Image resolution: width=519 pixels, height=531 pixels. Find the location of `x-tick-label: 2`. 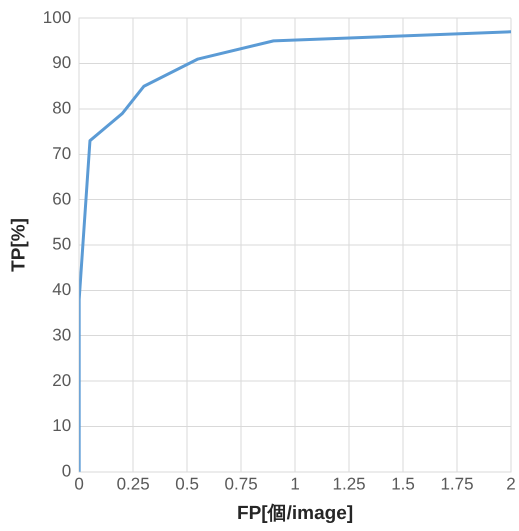

x-tick-label: 2 is located at coordinates (511, 484).